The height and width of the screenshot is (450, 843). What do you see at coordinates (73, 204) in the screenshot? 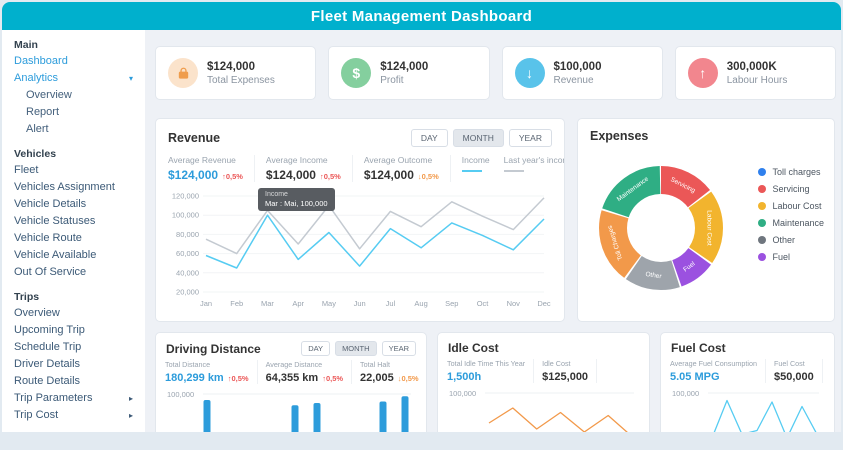
I see `sidebar-item-vehicle-details: Vehicle Details` at bounding box center [73, 204].